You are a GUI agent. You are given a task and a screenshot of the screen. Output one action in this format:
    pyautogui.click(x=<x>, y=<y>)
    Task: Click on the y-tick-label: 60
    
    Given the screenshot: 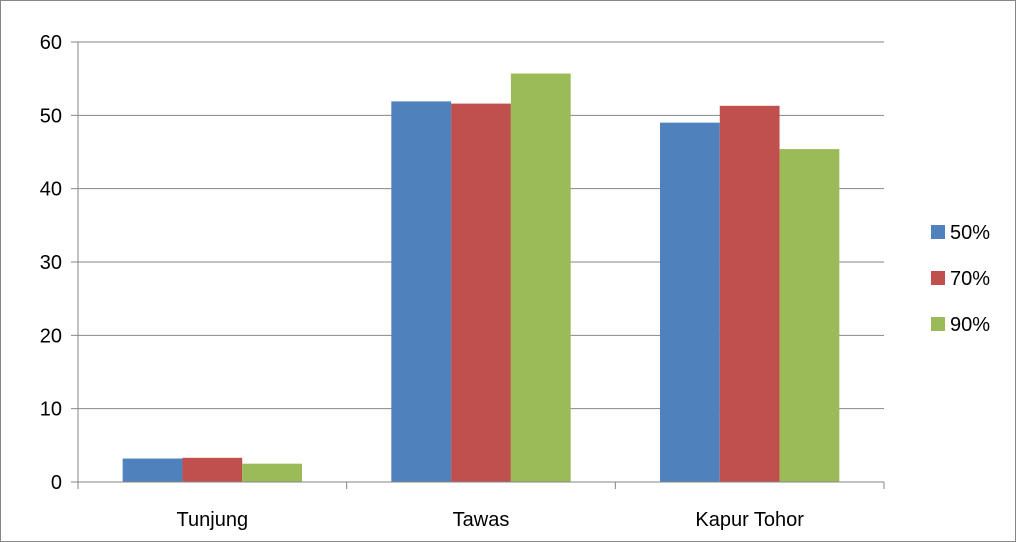 What is the action you would take?
    pyautogui.click(x=51, y=43)
    